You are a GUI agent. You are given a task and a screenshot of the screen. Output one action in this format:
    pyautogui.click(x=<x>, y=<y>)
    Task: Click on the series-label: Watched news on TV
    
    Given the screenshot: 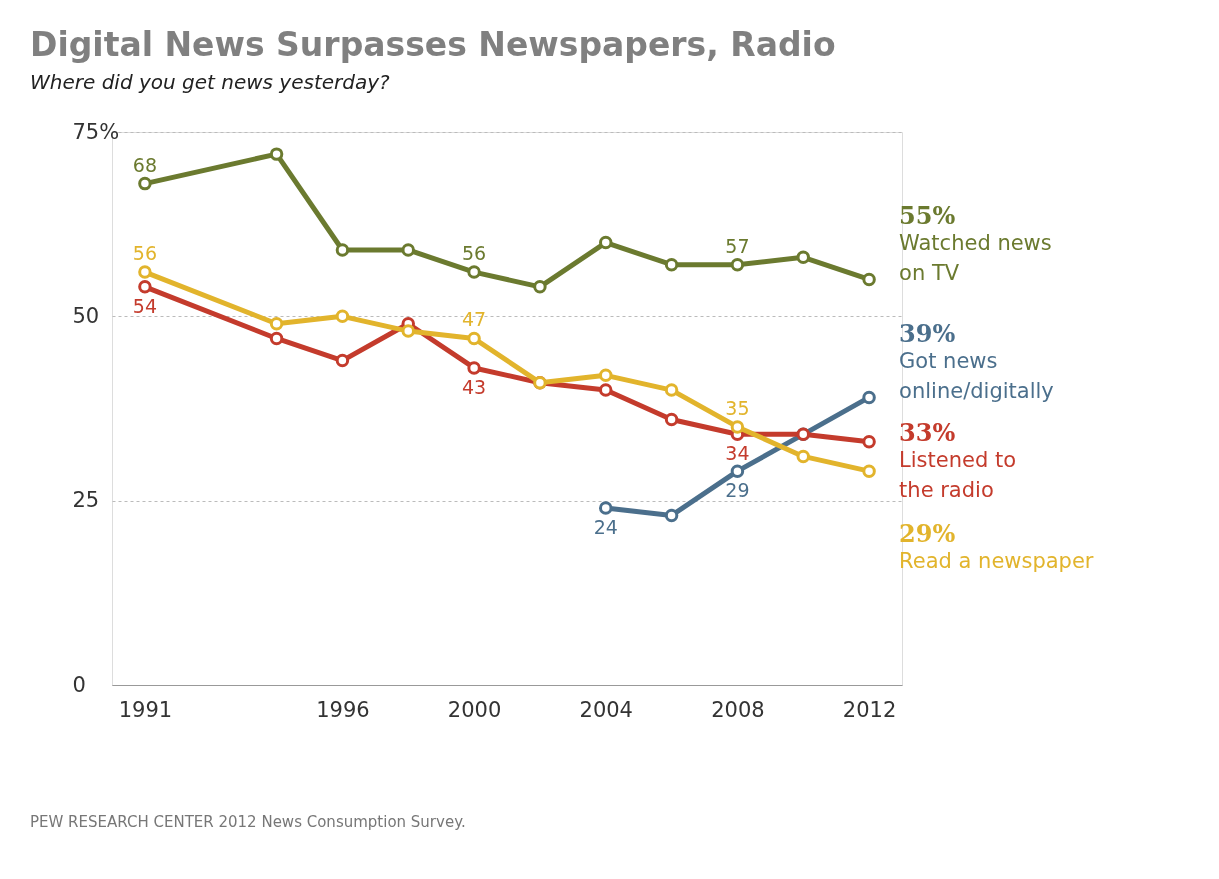 What is the action you would take?
    pyautogui.click(x=975, y=258)
    